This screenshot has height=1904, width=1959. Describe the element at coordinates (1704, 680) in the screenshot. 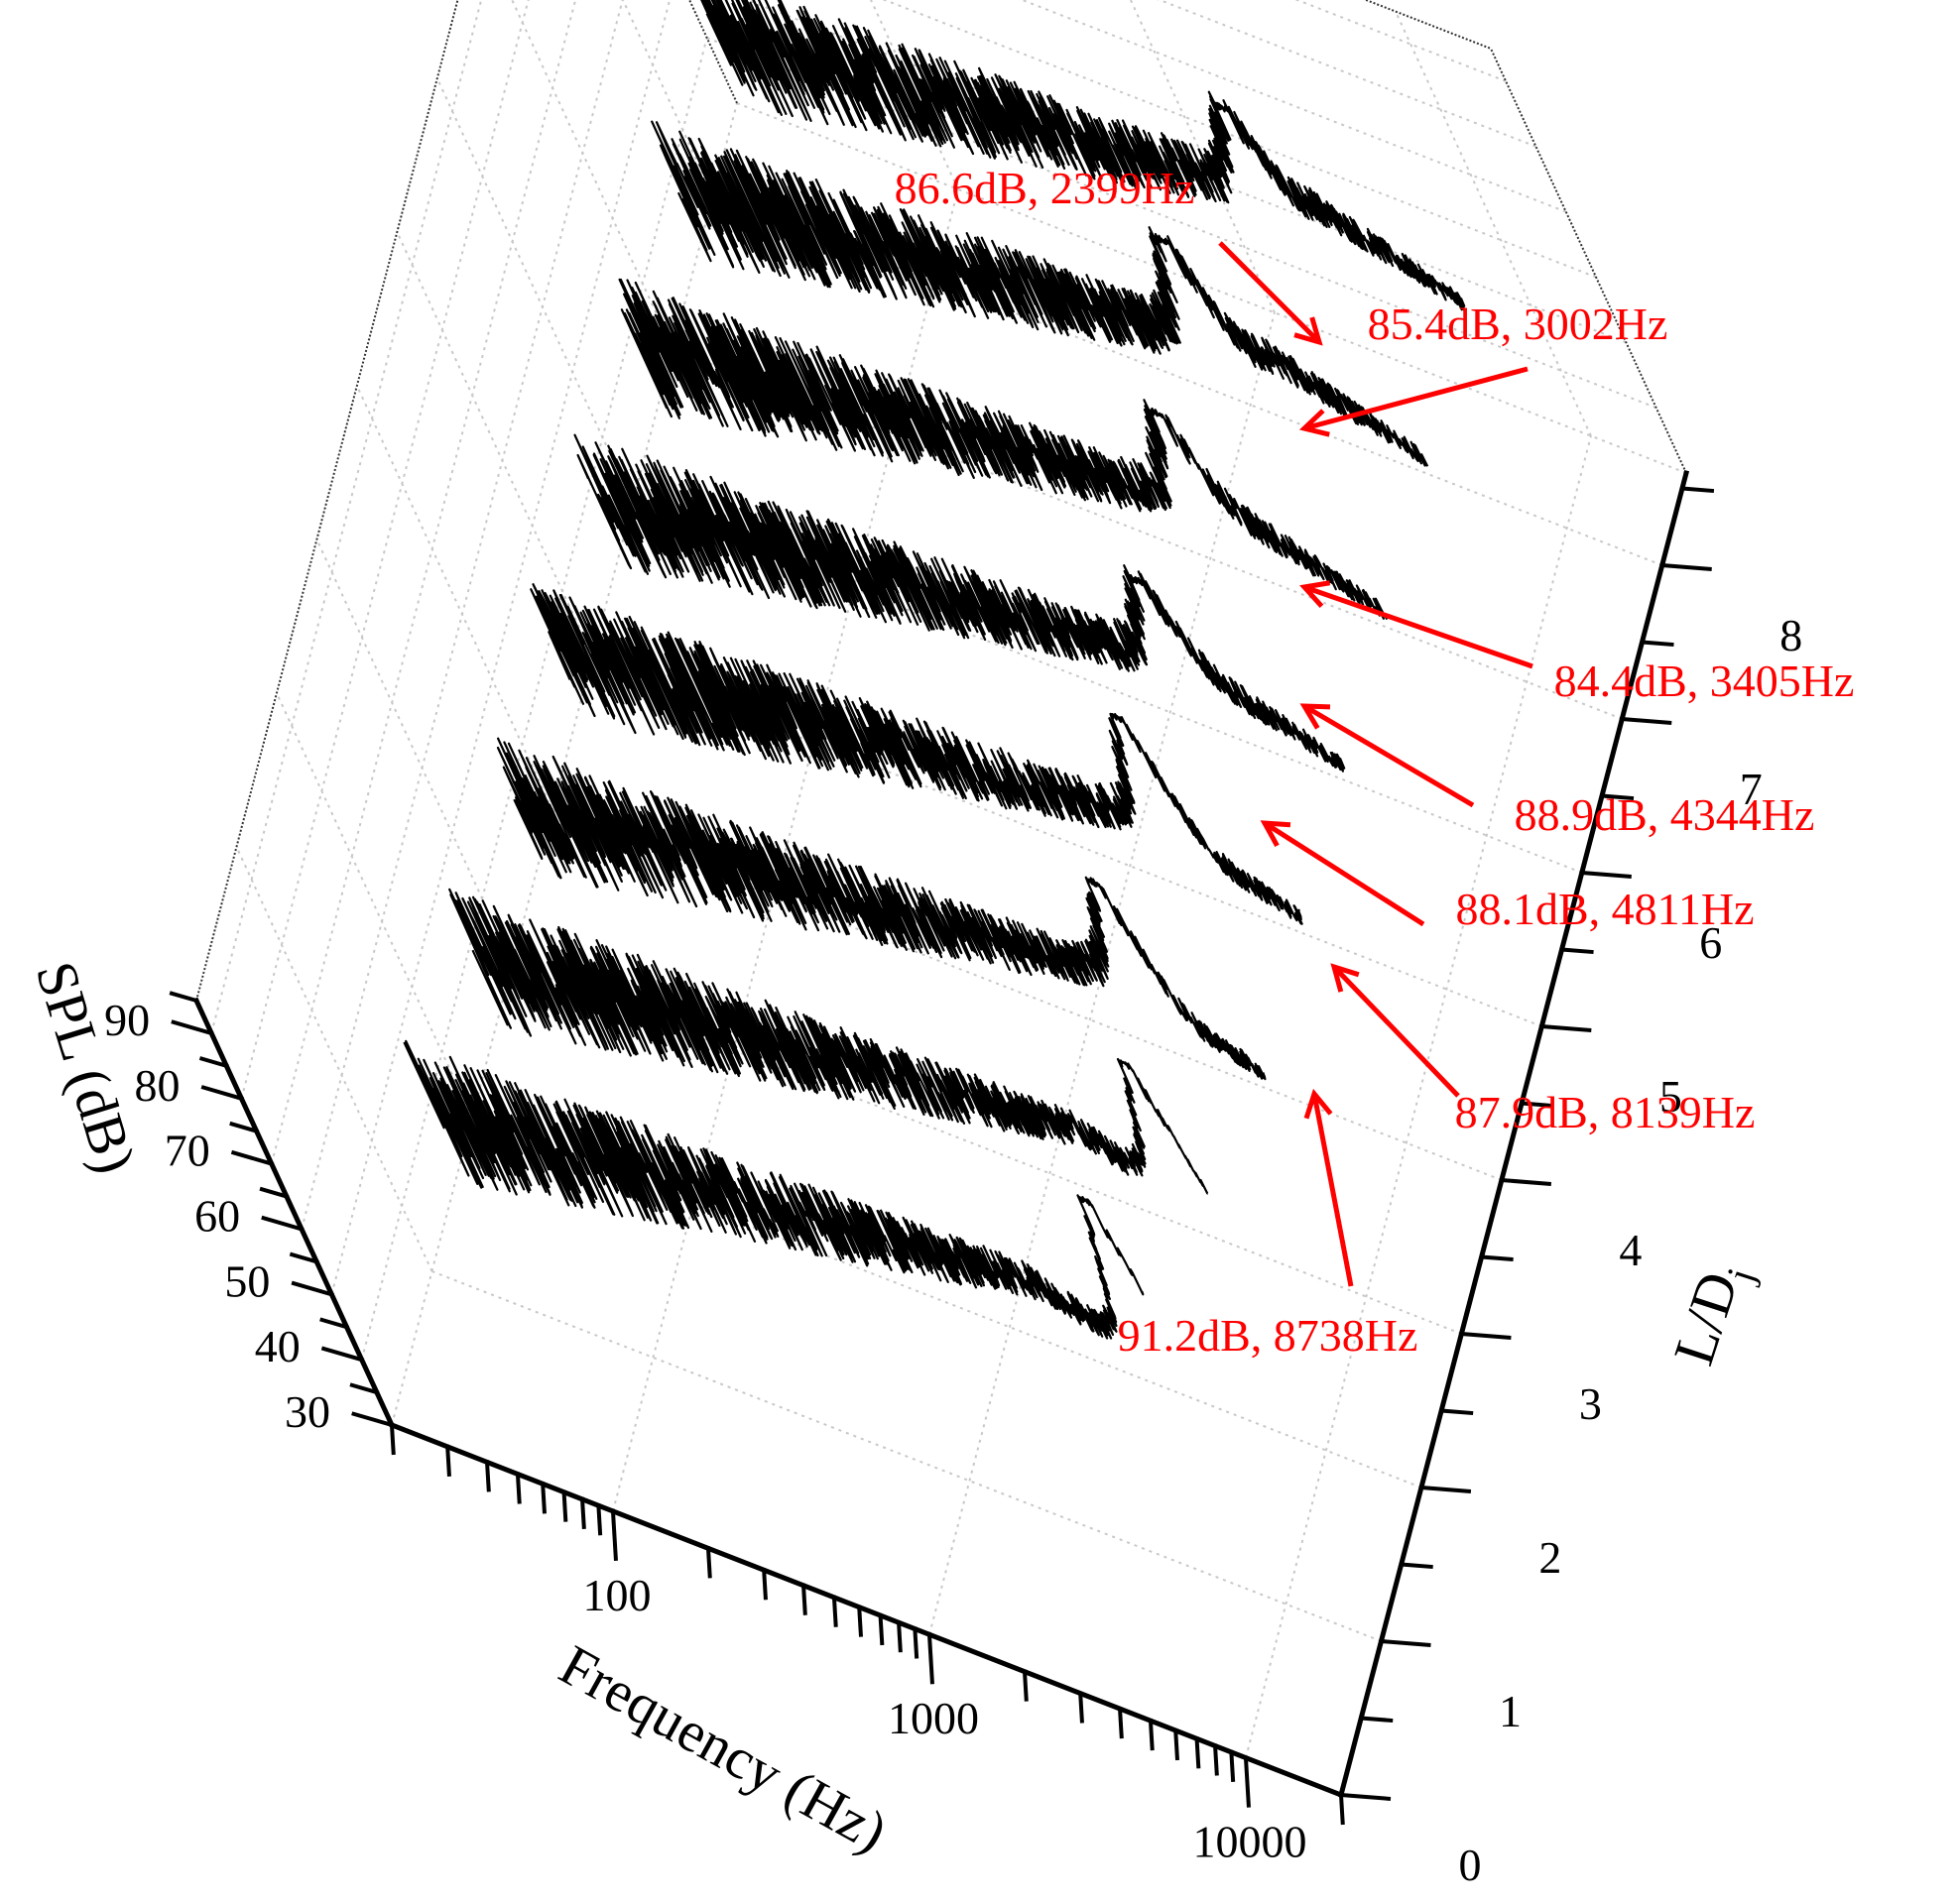

I see `annotation-label: 84.4dB, 3405Hz` at that location.